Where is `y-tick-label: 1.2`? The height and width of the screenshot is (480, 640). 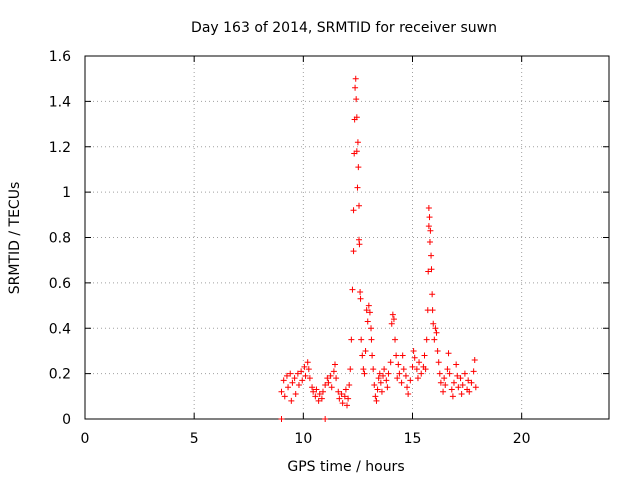 y-tick-label: 1.2 is located at coordinates (60, 148).